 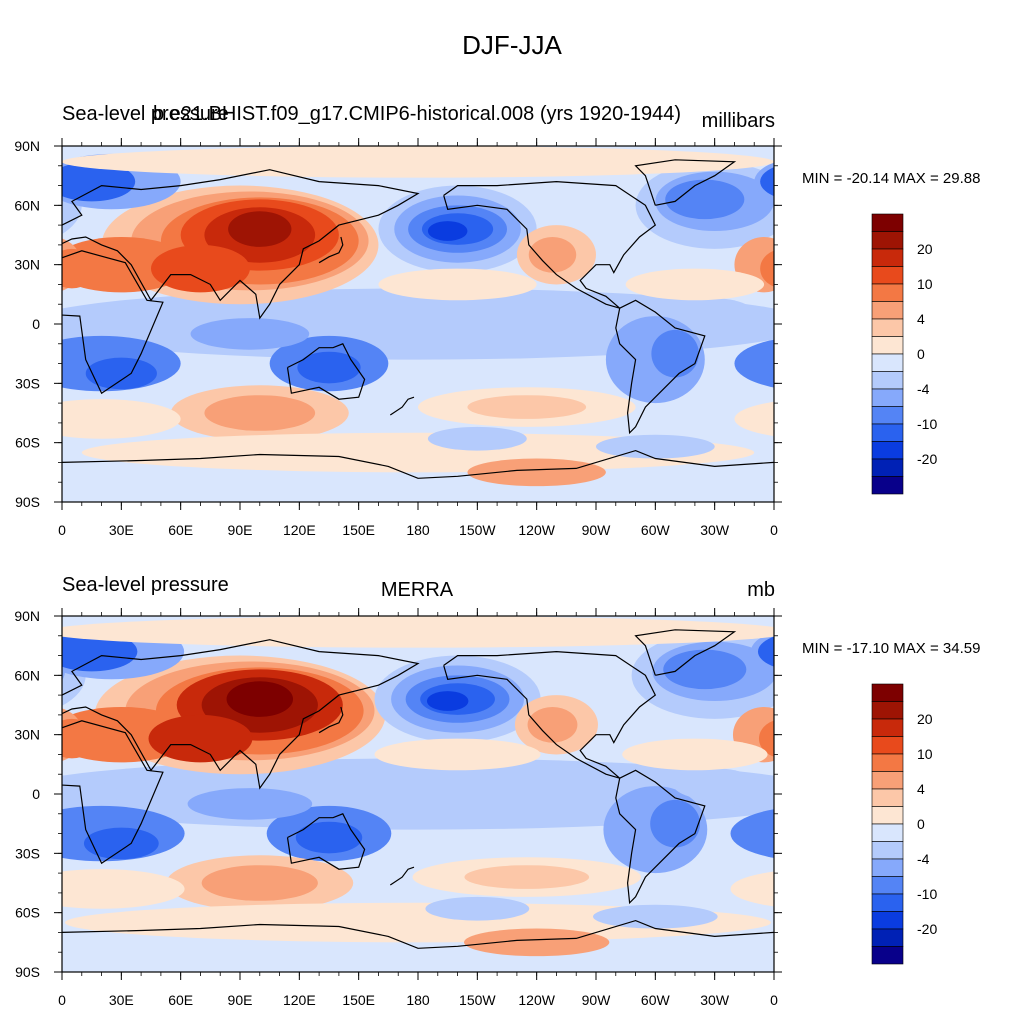 I want to click on lon-tick-label: 60E, so click(x=180, y=1000).